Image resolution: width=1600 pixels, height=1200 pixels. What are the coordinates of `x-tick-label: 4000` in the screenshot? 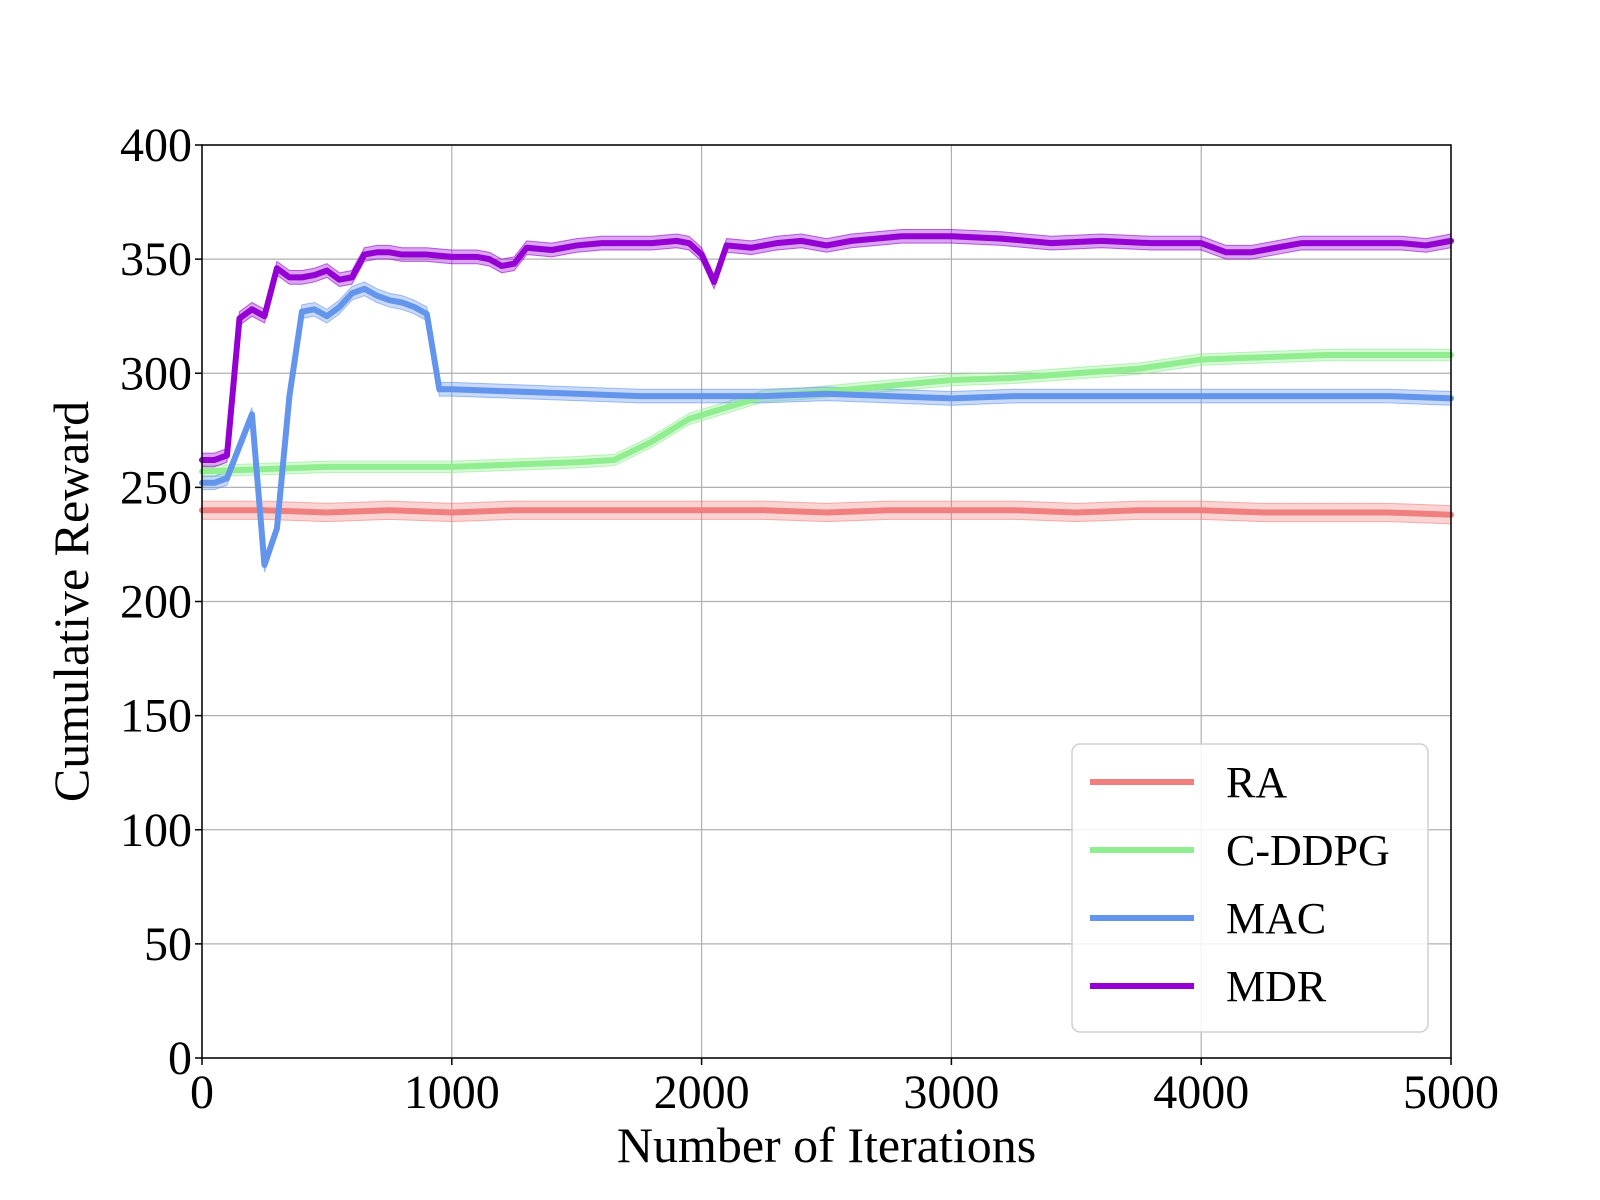 It's located at (1201, 1092).